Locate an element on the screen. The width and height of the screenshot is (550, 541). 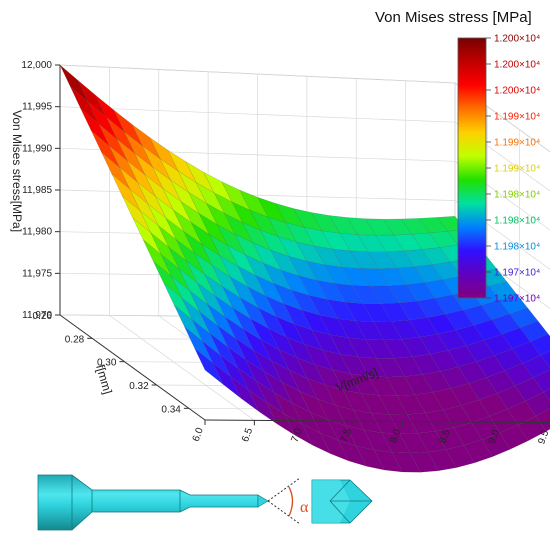
colorbar-gradient is located at coordinates (472, 168).